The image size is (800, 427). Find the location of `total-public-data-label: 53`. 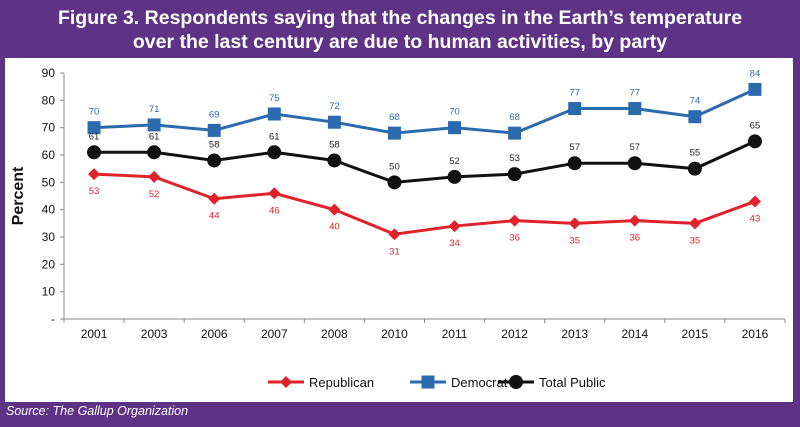

total-public-data-label: 53 is located at coordinates (514, 158).